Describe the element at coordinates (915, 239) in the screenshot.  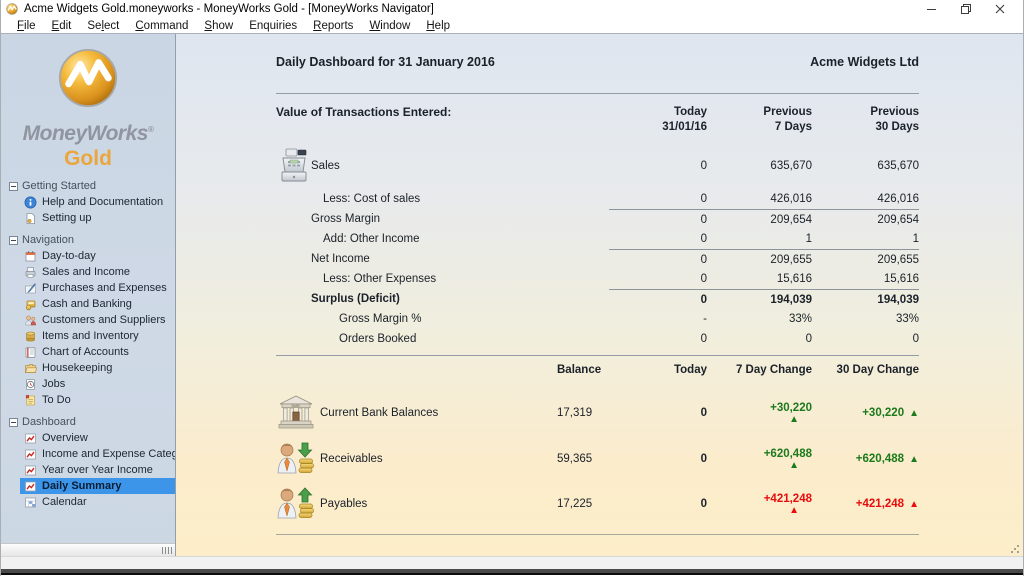
I see `value-prev30: 1` at that location.